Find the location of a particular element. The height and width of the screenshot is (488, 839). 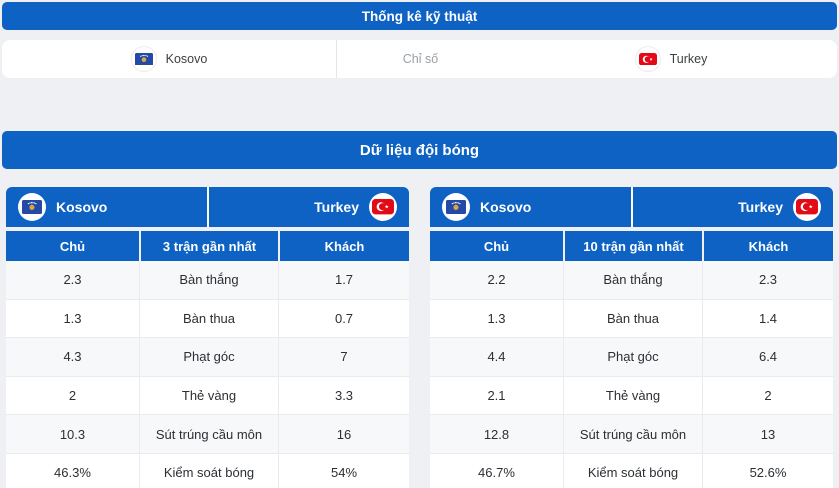

home-value: 46.7% is located at coordinates (496, 473).